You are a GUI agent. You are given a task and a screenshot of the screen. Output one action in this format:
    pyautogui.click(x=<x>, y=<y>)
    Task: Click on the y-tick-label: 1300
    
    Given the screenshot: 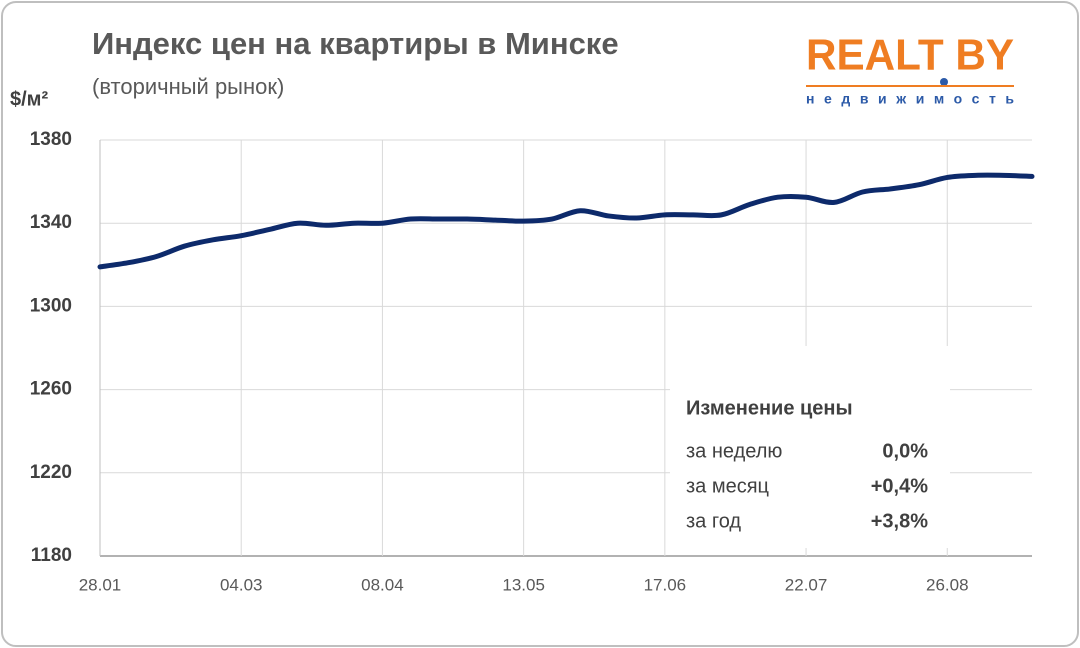 What is the action you would take?
    pyautogui.click(x=51, y=305)
    